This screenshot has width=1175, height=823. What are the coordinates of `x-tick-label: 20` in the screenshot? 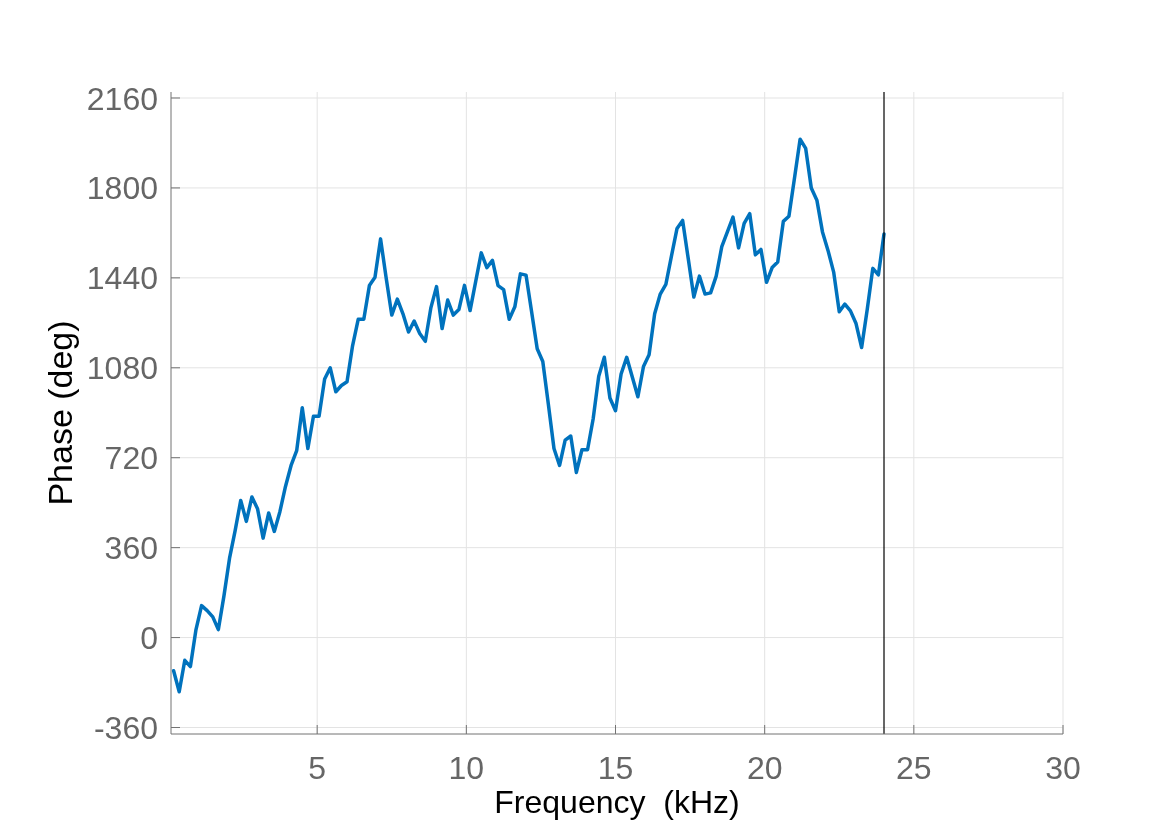 It's located at (764, 768).